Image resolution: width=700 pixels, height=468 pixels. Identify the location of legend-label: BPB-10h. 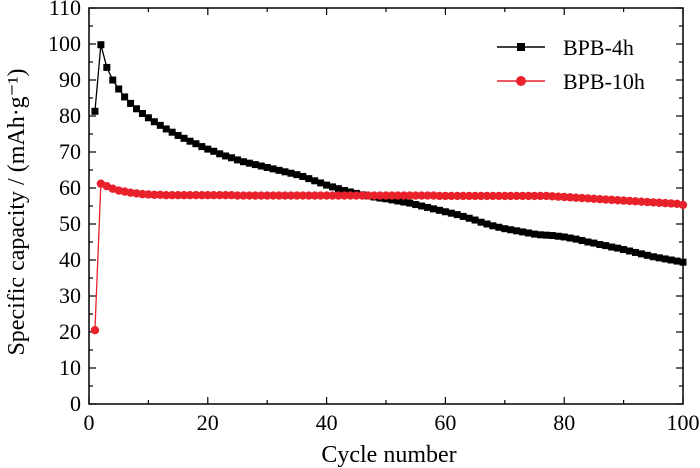
(604, 81).